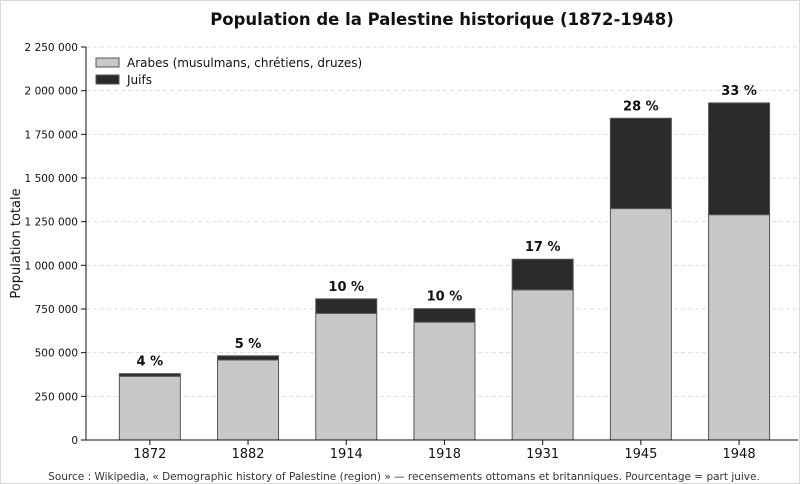  I want to click on y-tick-label: 750 000, so click(56, 310).